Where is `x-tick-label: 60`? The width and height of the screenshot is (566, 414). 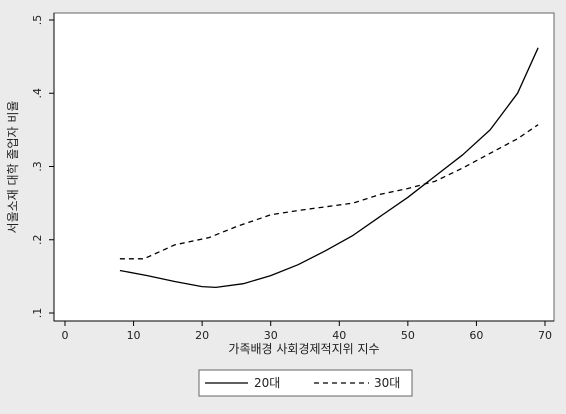
x-tick-label: 60 is located at coordinates (476, 335).